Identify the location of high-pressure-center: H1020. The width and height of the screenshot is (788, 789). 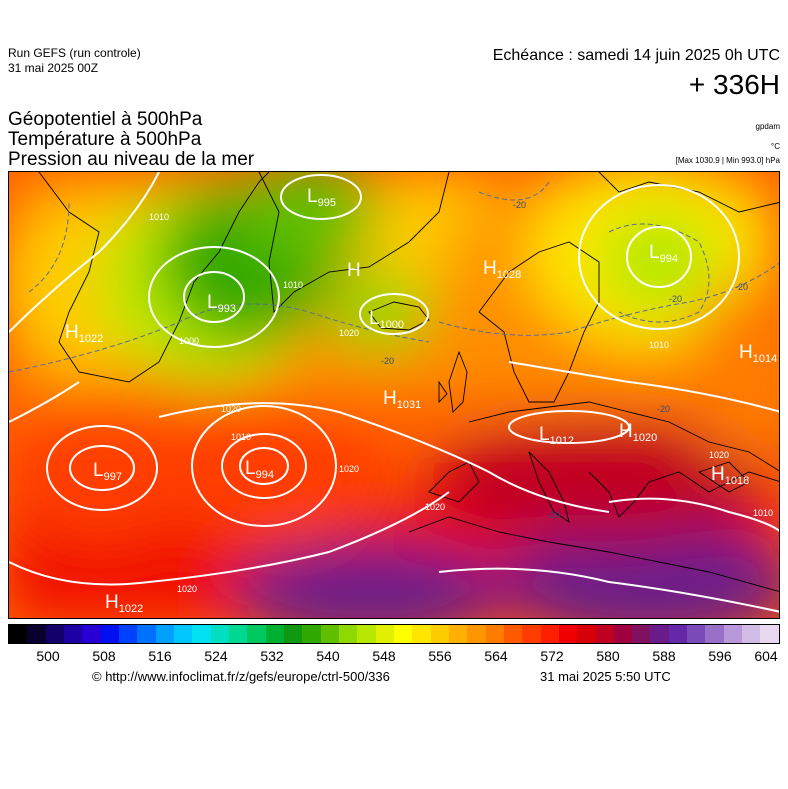
(638, 432).